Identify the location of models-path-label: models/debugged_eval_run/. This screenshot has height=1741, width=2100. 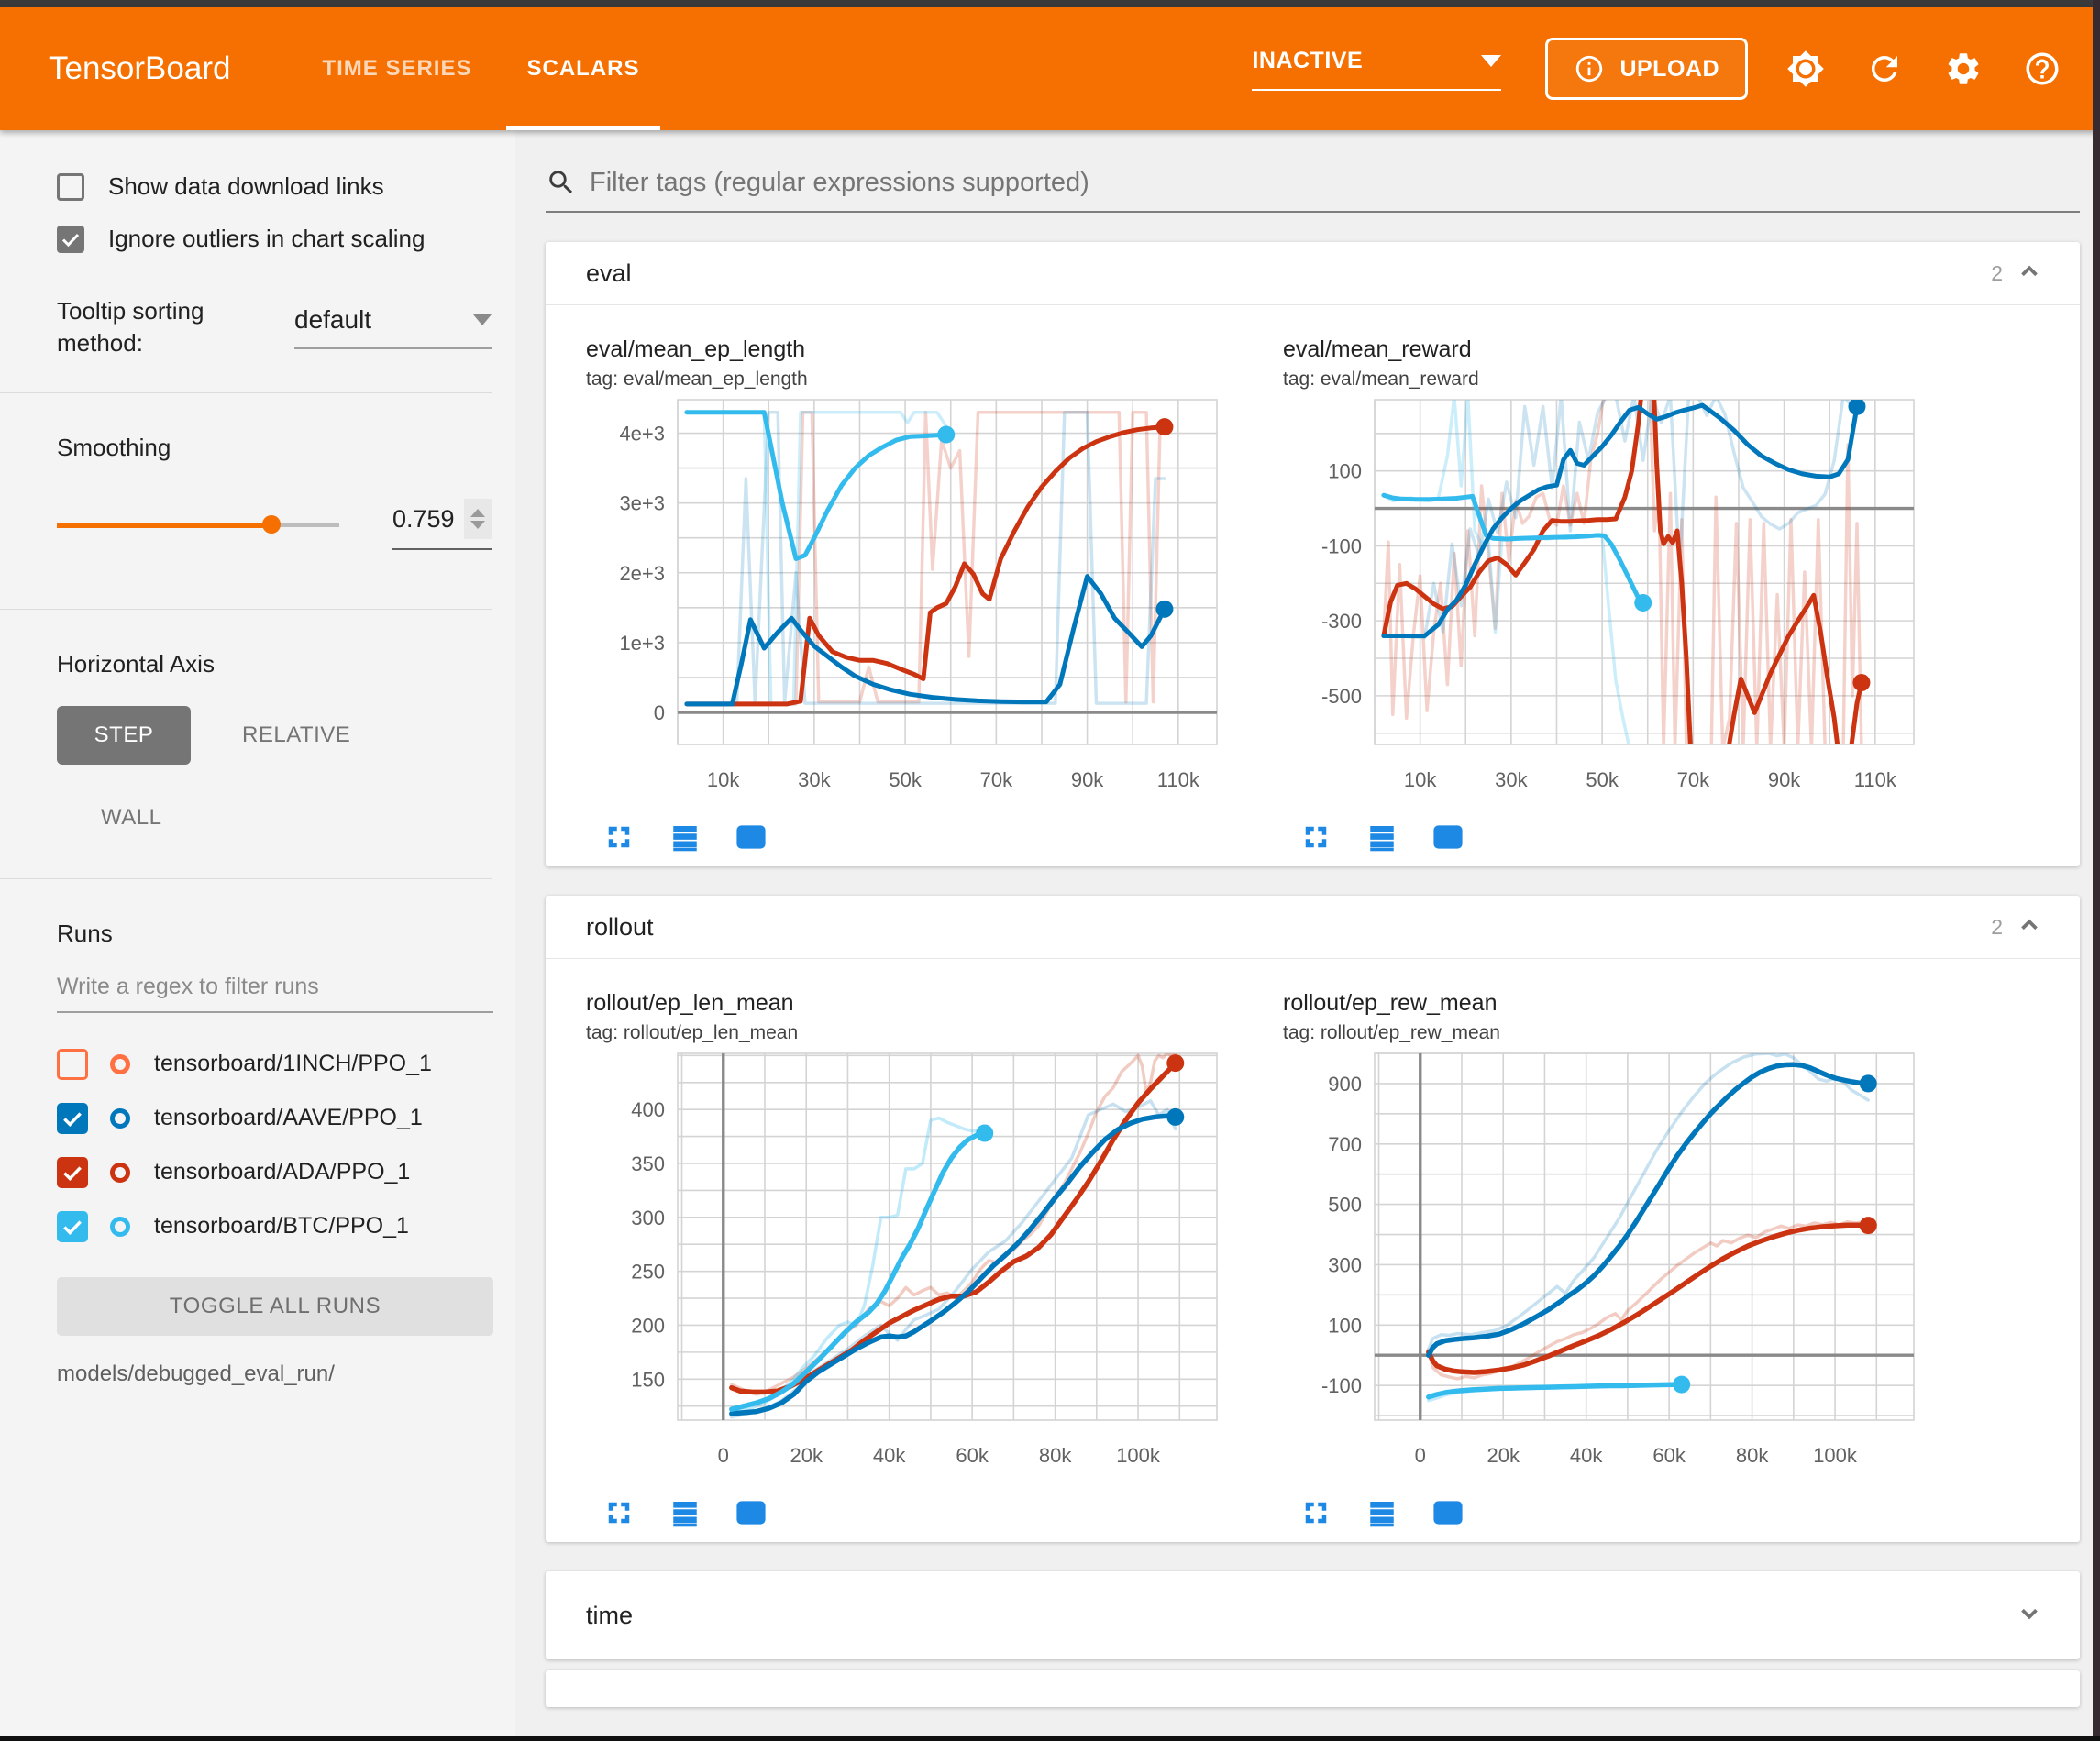
(196, 1374).